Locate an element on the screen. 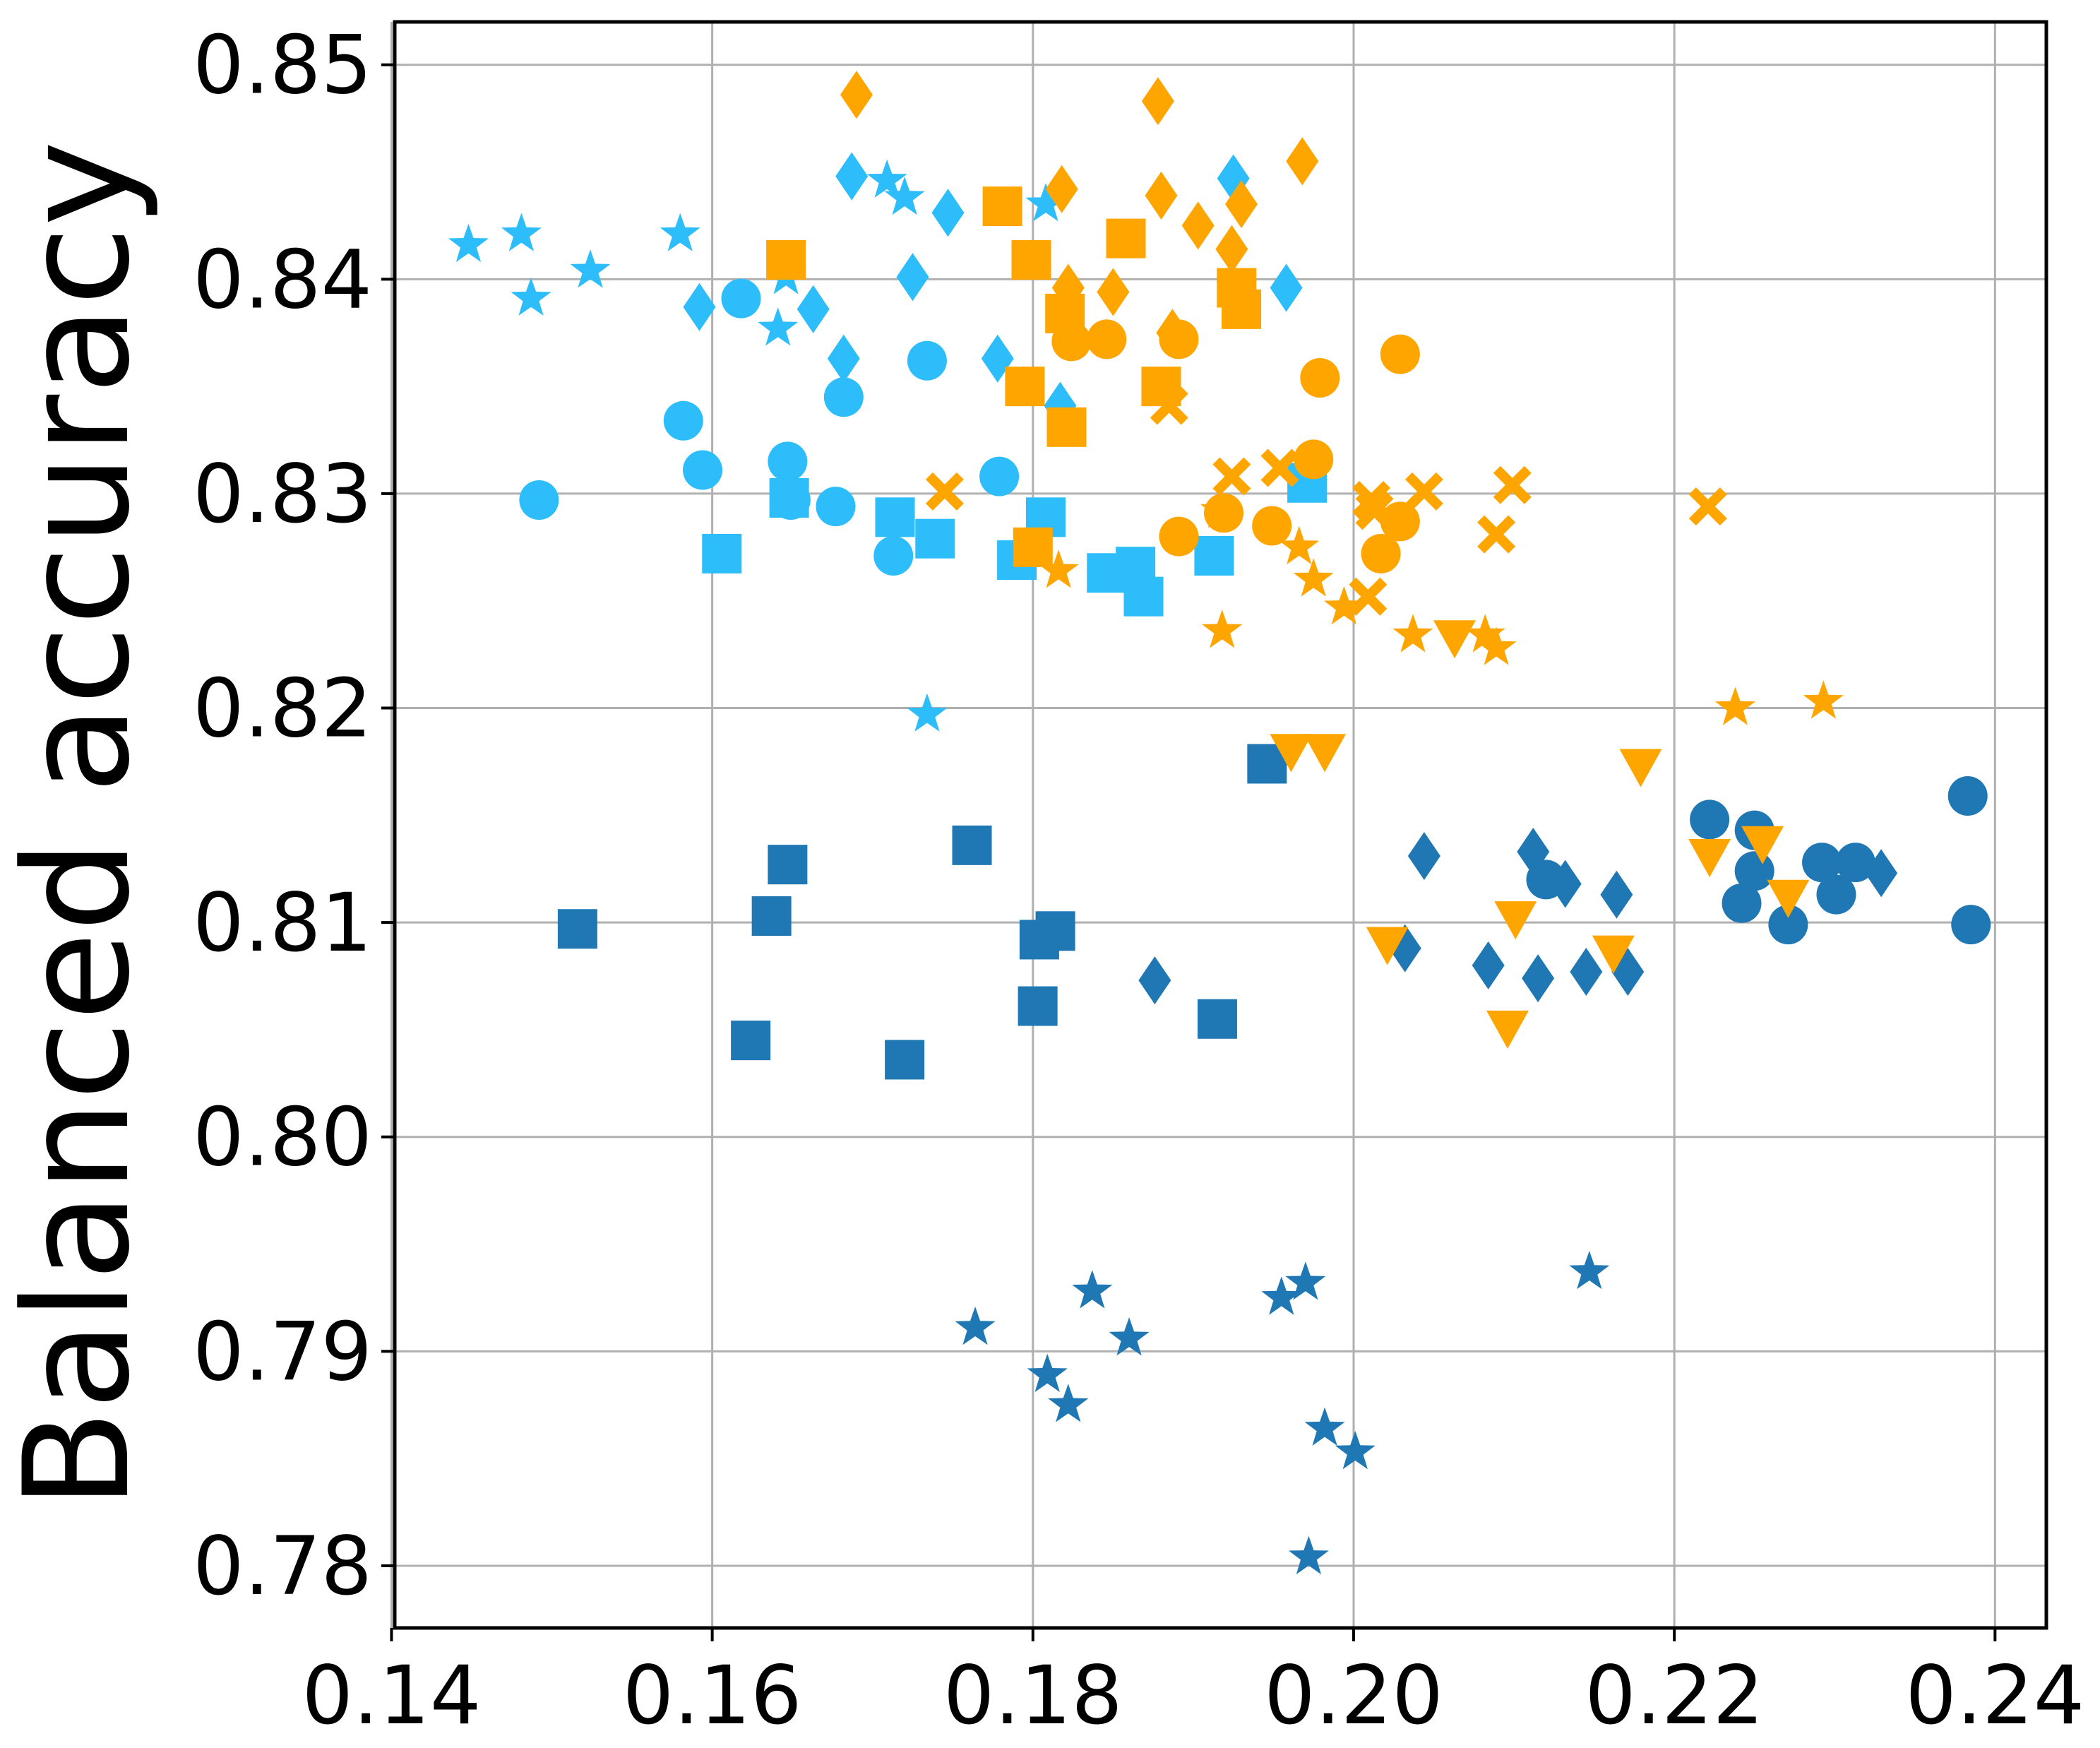 The height and width of the screenshot is (1748, 2100). x-tick-label: 0.24 is located at coordinates (1995, 1695).